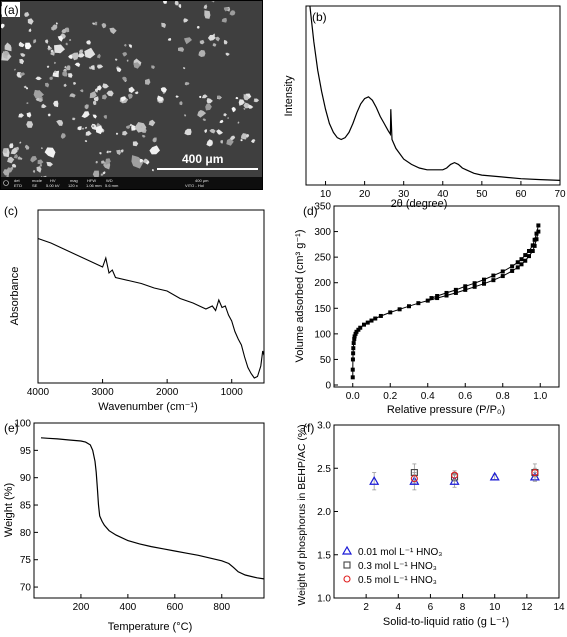 Image resolution: width=567 pixels, height=637 pixels. I want to click on panel-f-ticks: 2 4 6 8 10 12 14 1.0 1.5 2.0 2.5 3.0, so click(441, 517).